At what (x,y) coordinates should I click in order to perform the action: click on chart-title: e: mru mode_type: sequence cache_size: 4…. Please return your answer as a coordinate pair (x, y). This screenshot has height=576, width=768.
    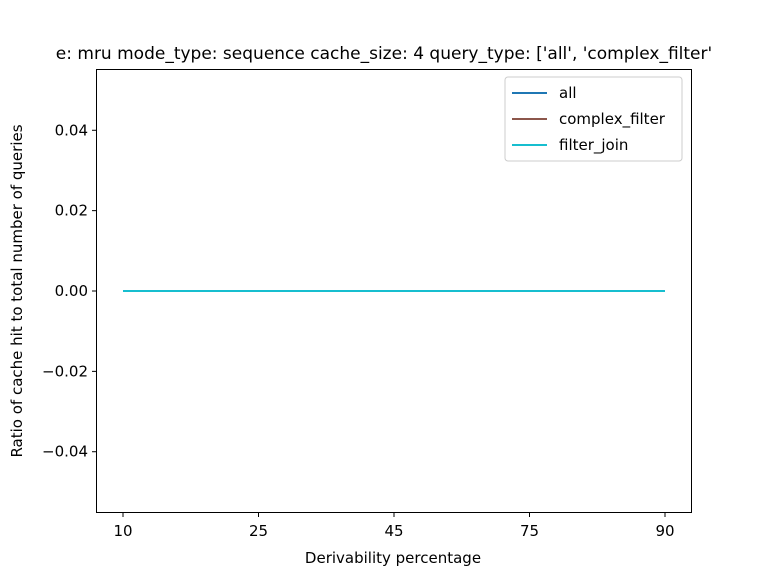
    Looking at the image, I should click on (384, 54).